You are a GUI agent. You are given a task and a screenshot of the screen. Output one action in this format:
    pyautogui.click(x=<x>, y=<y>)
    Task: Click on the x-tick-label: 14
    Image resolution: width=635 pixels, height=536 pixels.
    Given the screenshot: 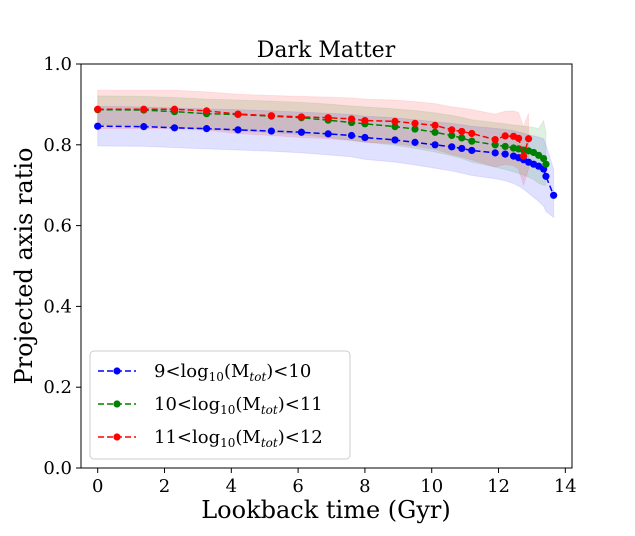 What is the action you would take?
    pyautogui.click(x=565, y=486)
    